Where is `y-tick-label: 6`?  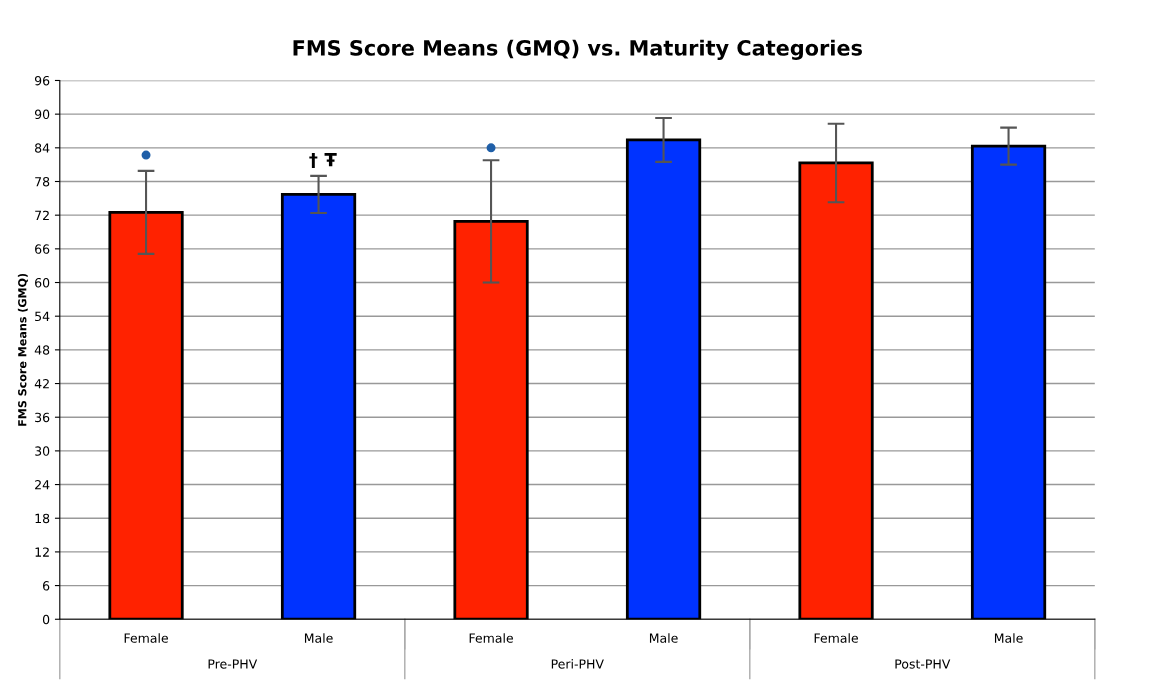
y-tick-label: 6 is located at coordinates (46, 586).